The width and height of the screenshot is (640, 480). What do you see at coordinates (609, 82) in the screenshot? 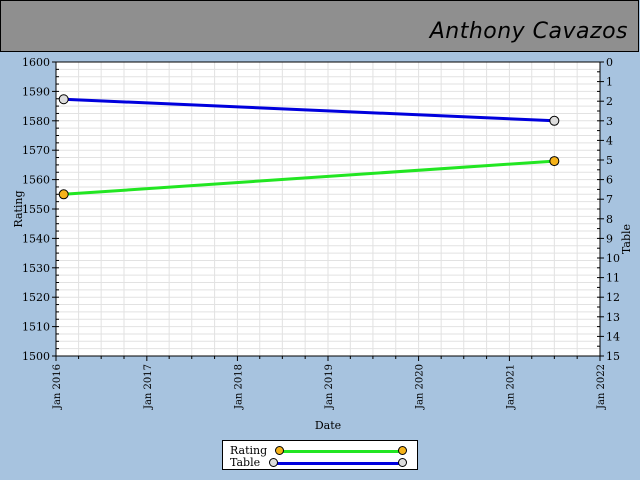
I see `y2-tick-label: 1` at bounding box center [609, 82].